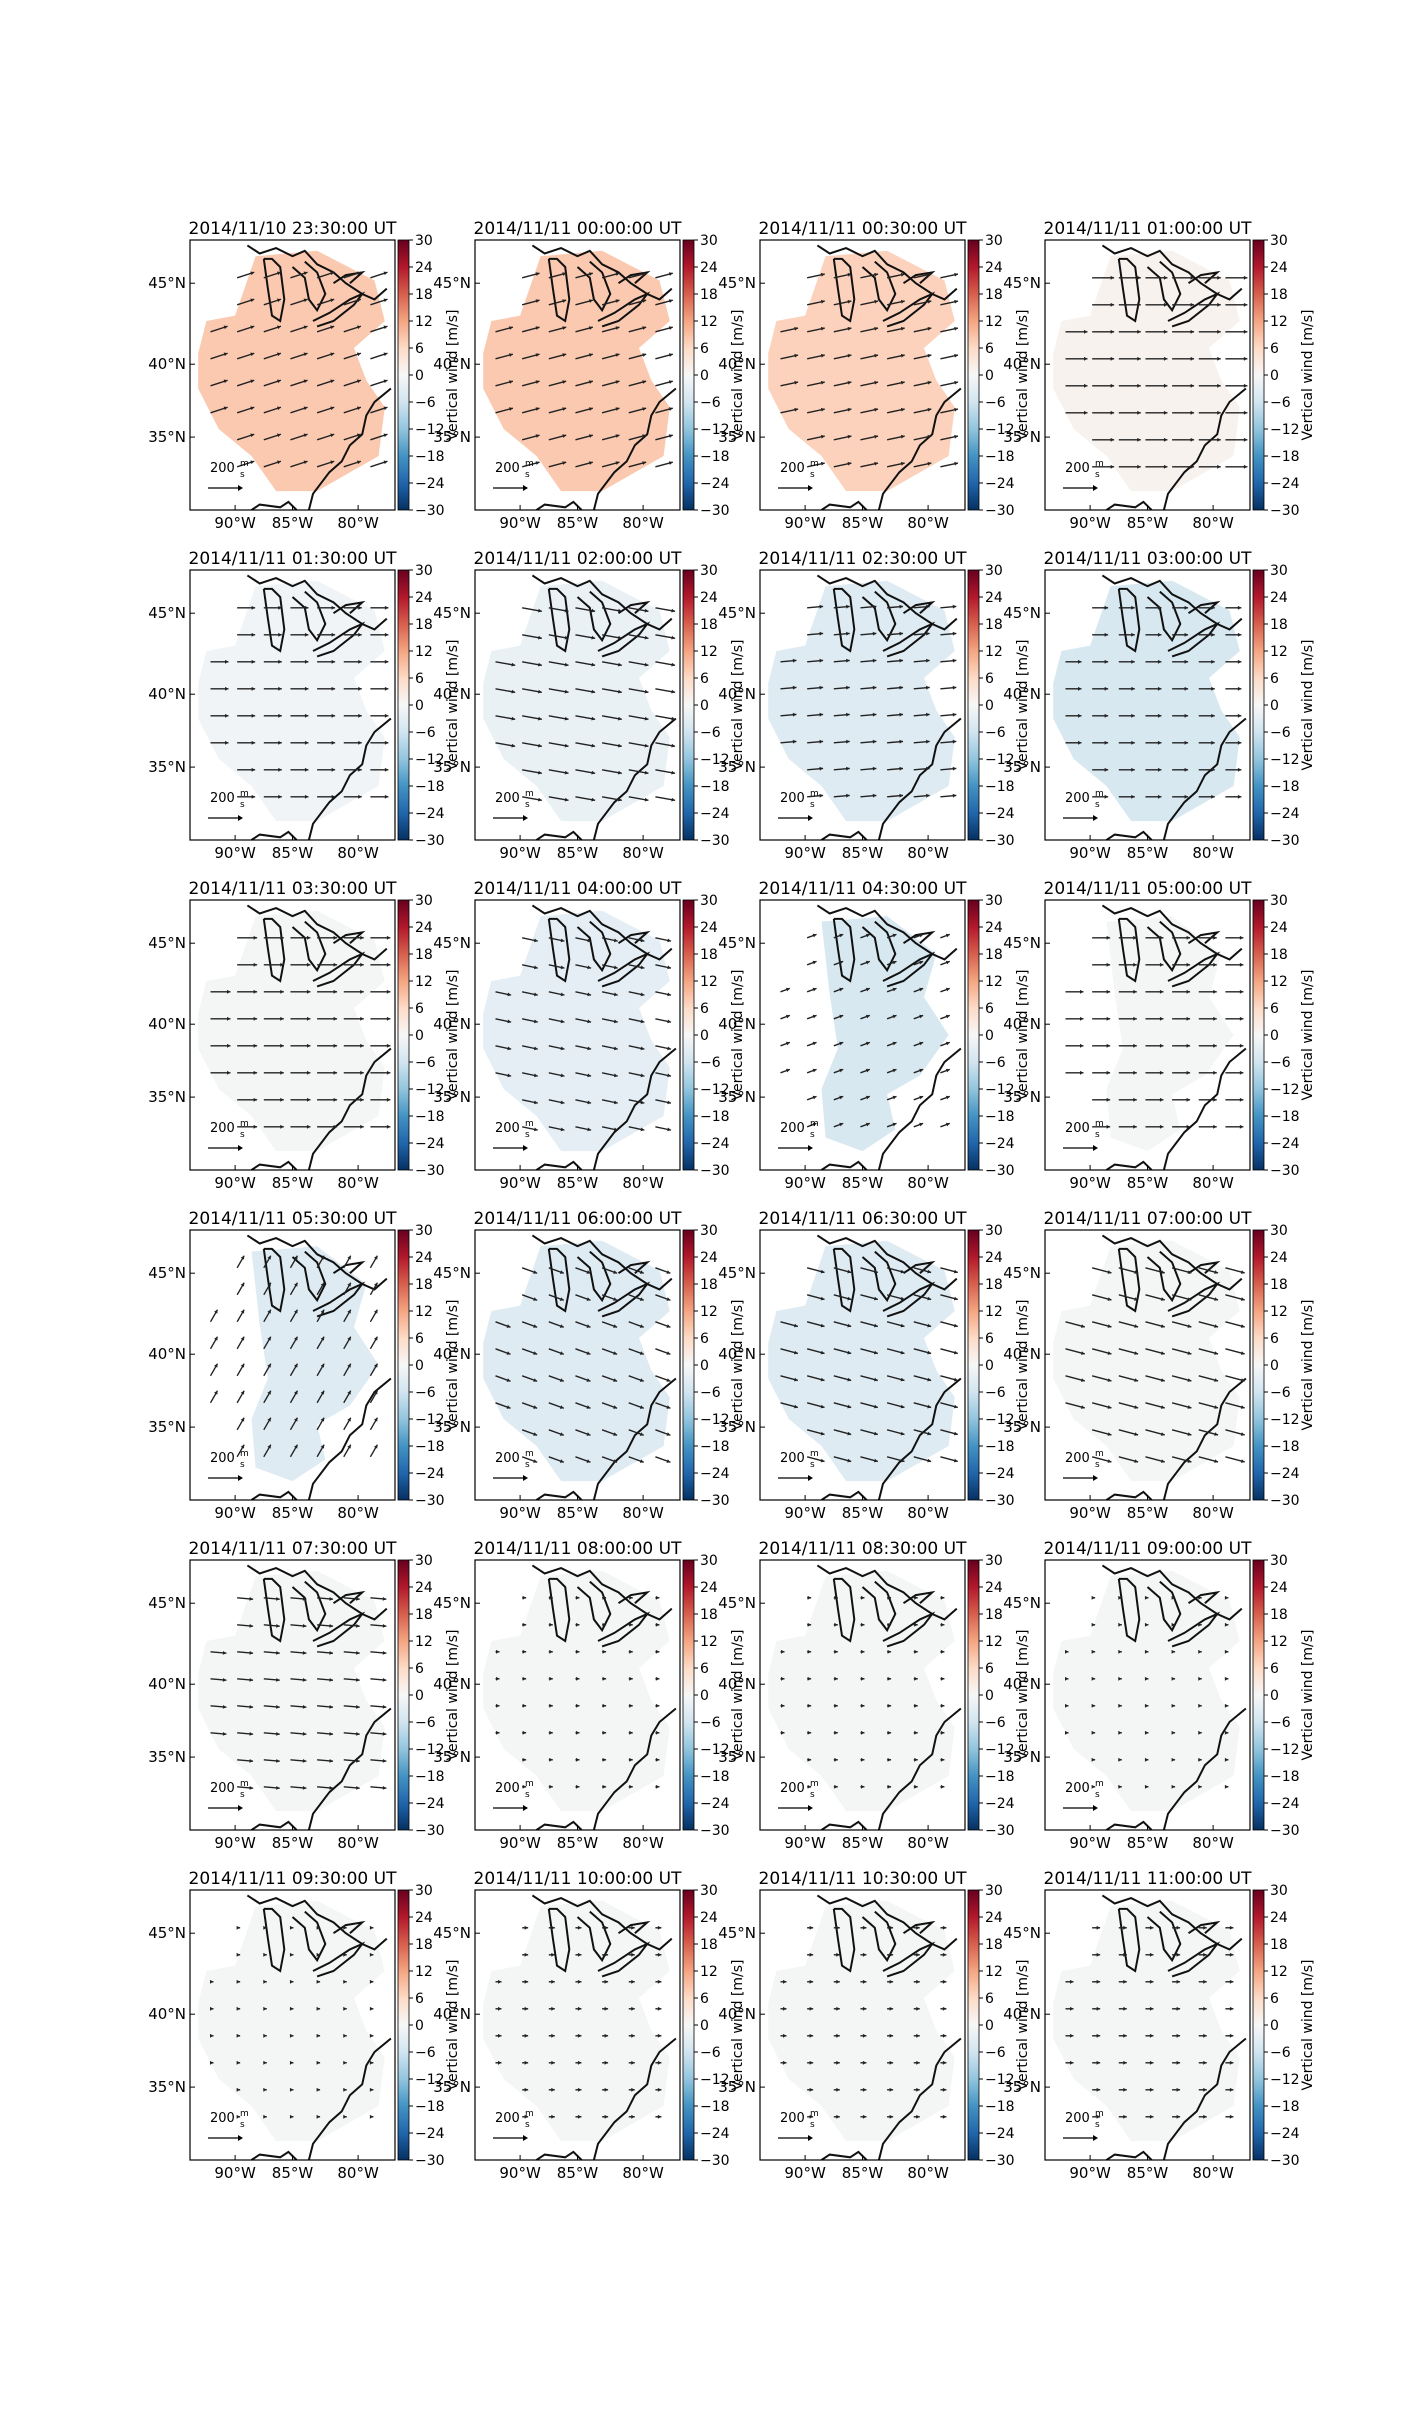  Describe the element at coordinates (1000, 1831) in the screenshot. I see `colorbar-tick-label: −30` at that location.